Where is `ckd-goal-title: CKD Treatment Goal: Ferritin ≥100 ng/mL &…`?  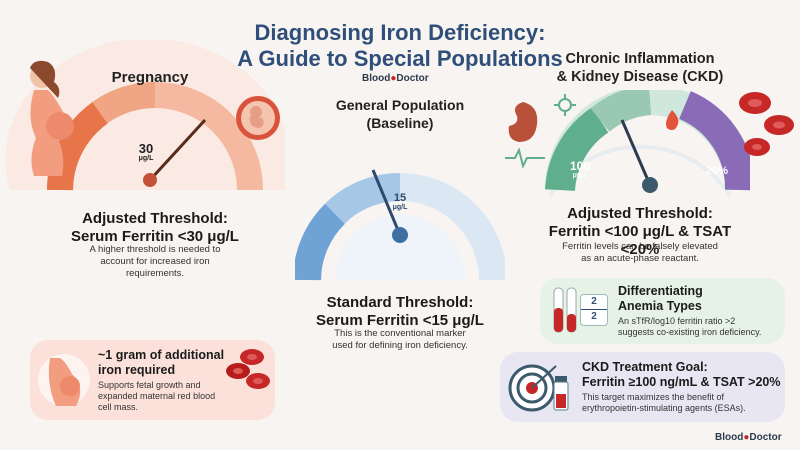 ckd-goal-title: CKD Treatment Goal: Ferritin ≥100 ng/mL &… is located at coordinates (681, 374).